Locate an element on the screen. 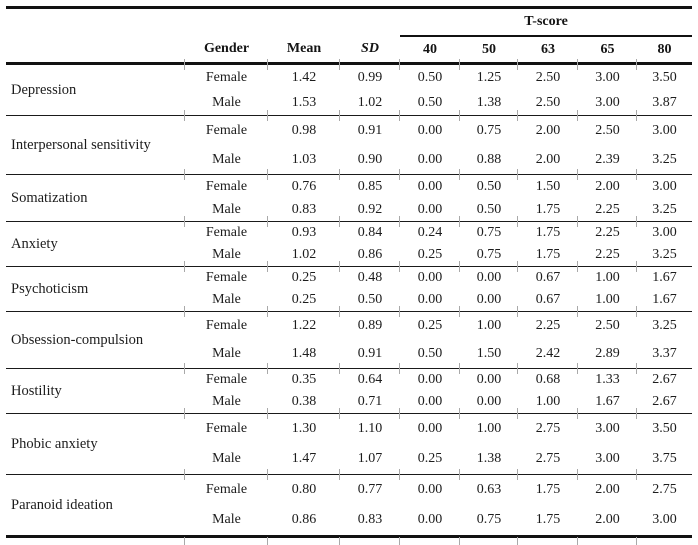  tscore-50-cell: 0.88 is located at coordinates (489, 159).